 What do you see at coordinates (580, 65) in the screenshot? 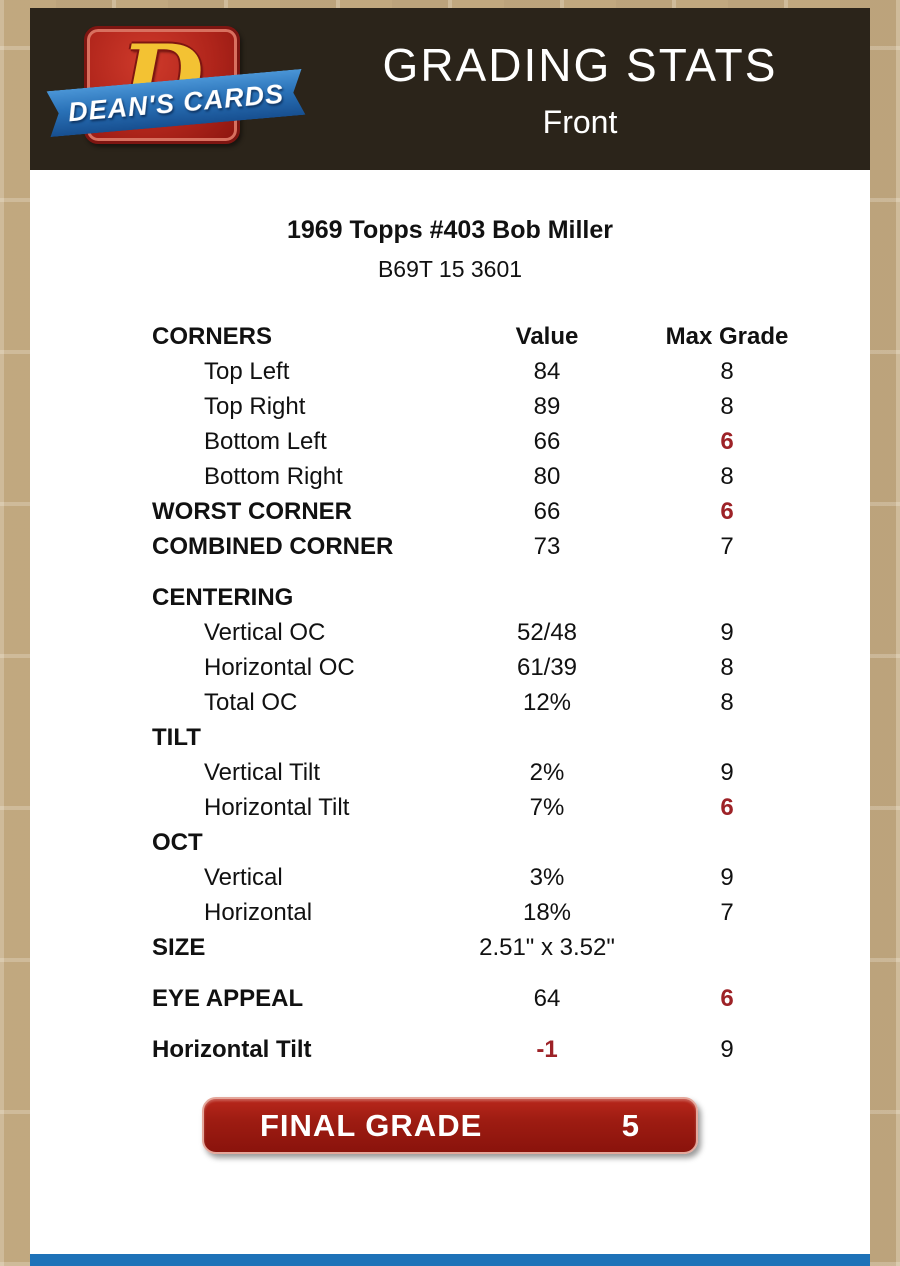
I see `page-title: GRADING STATS` at bounding box center [580, 65].